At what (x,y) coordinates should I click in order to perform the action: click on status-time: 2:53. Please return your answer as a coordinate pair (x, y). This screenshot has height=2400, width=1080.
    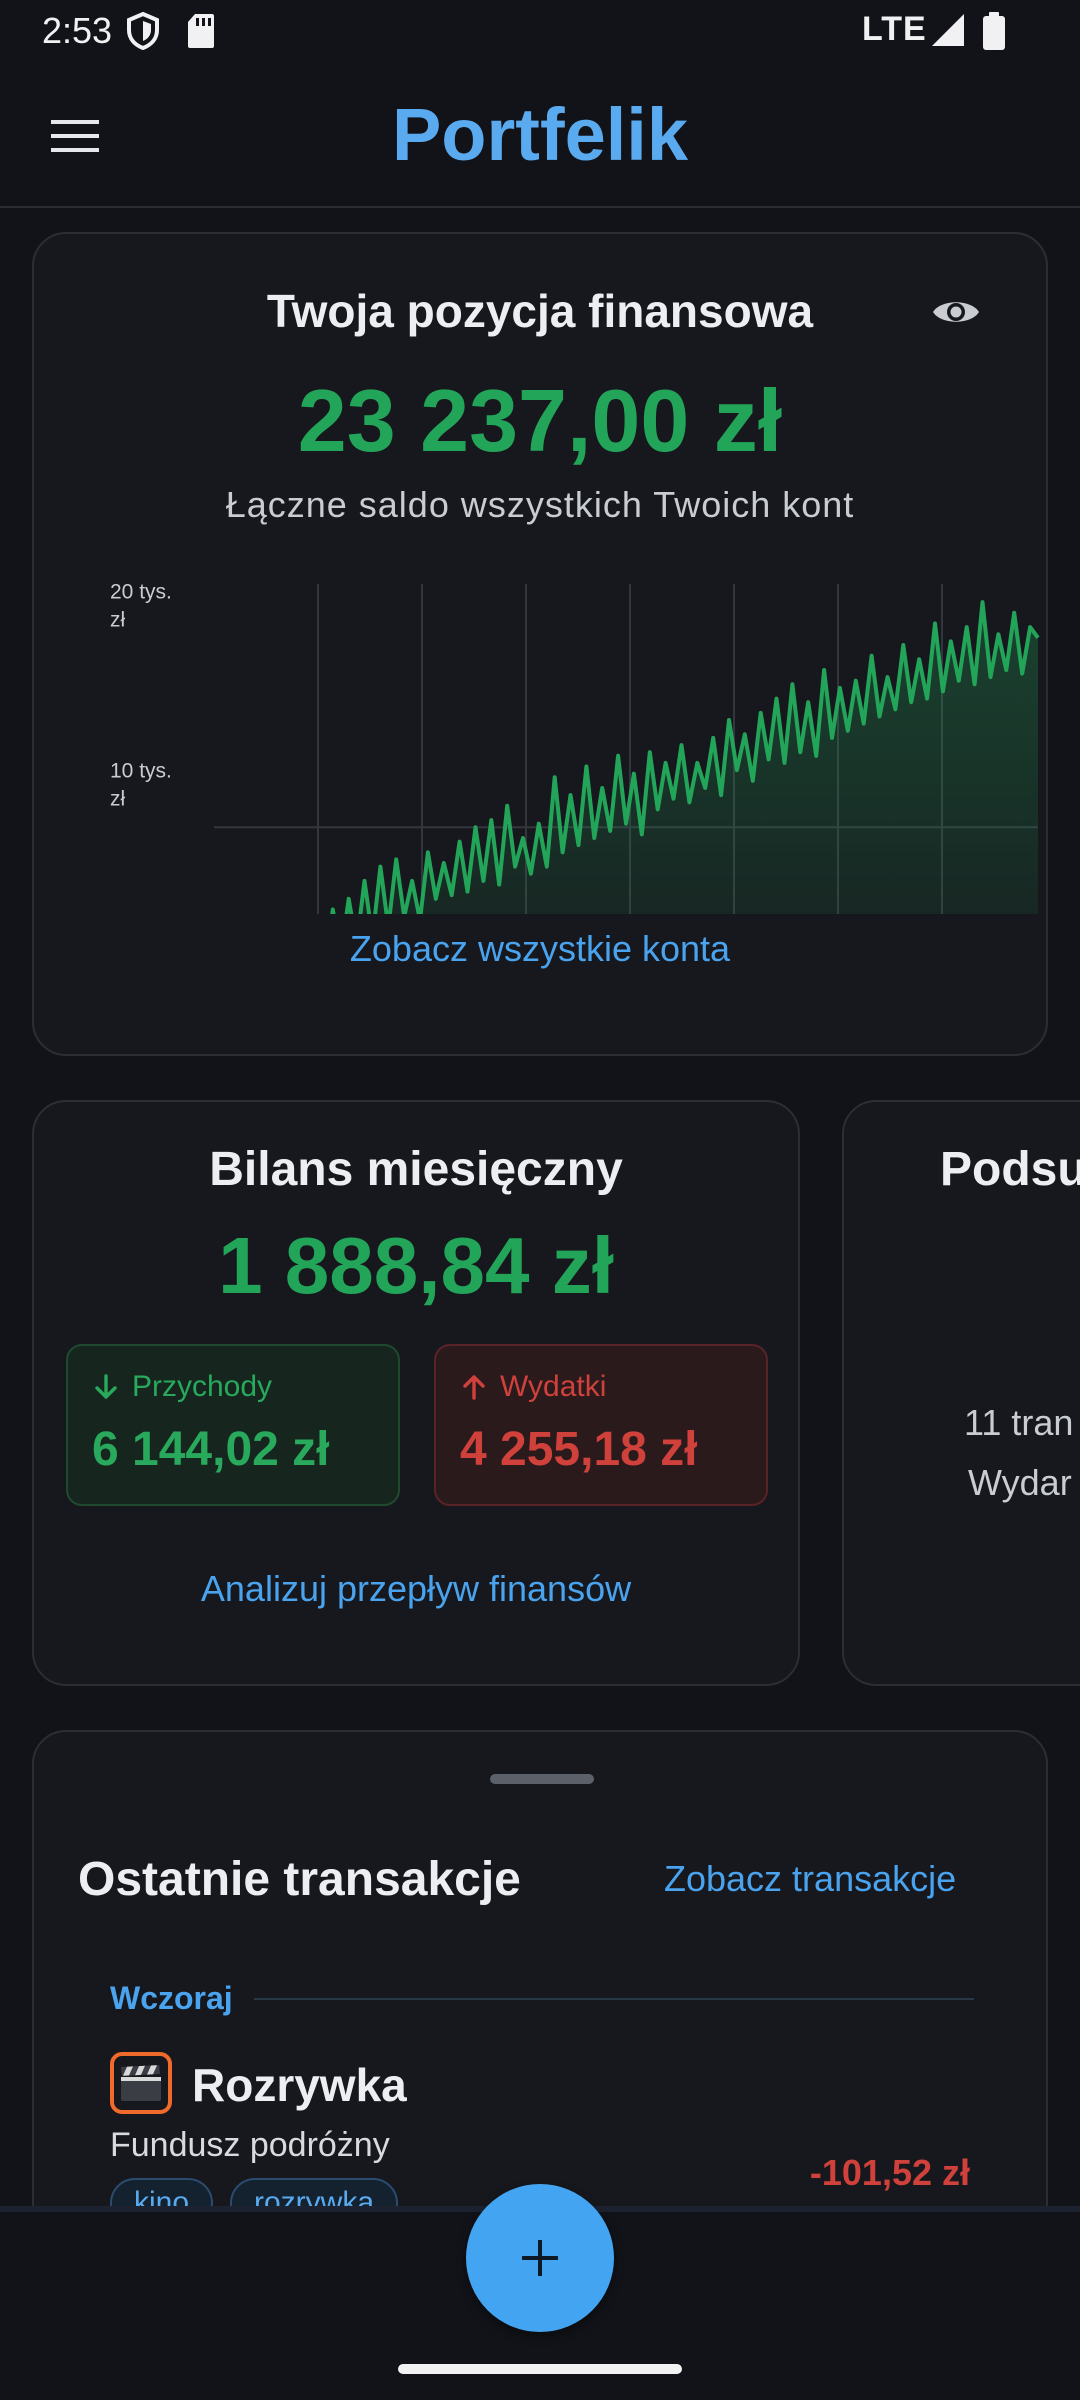
    Looking at the image, I should click on (77, 30).